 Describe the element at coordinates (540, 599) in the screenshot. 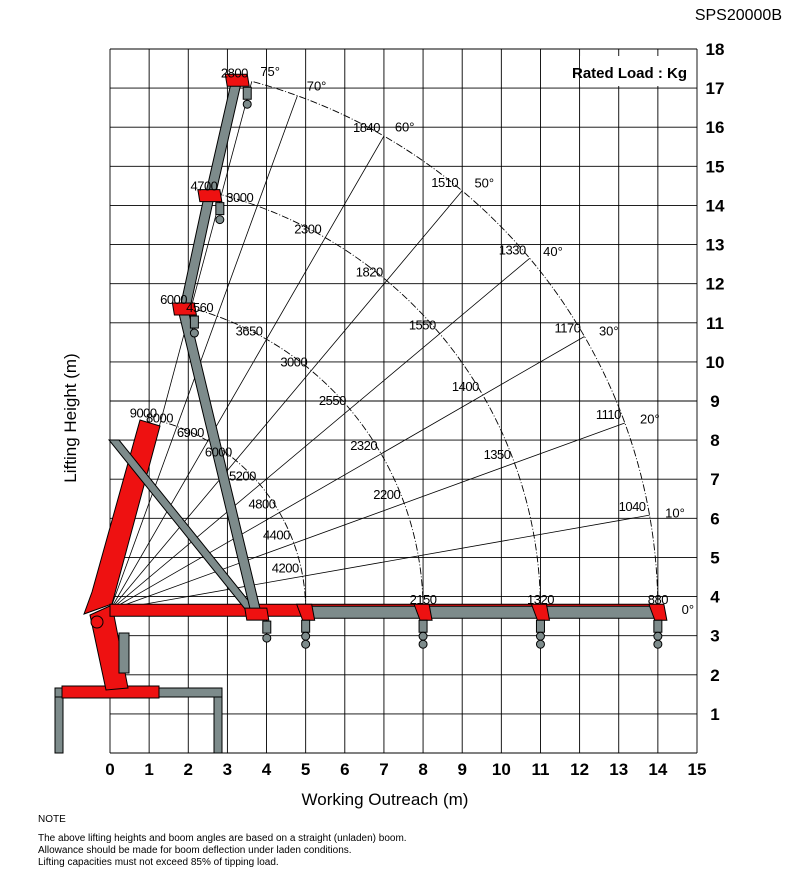

I see `load-label: 1320` at that location.